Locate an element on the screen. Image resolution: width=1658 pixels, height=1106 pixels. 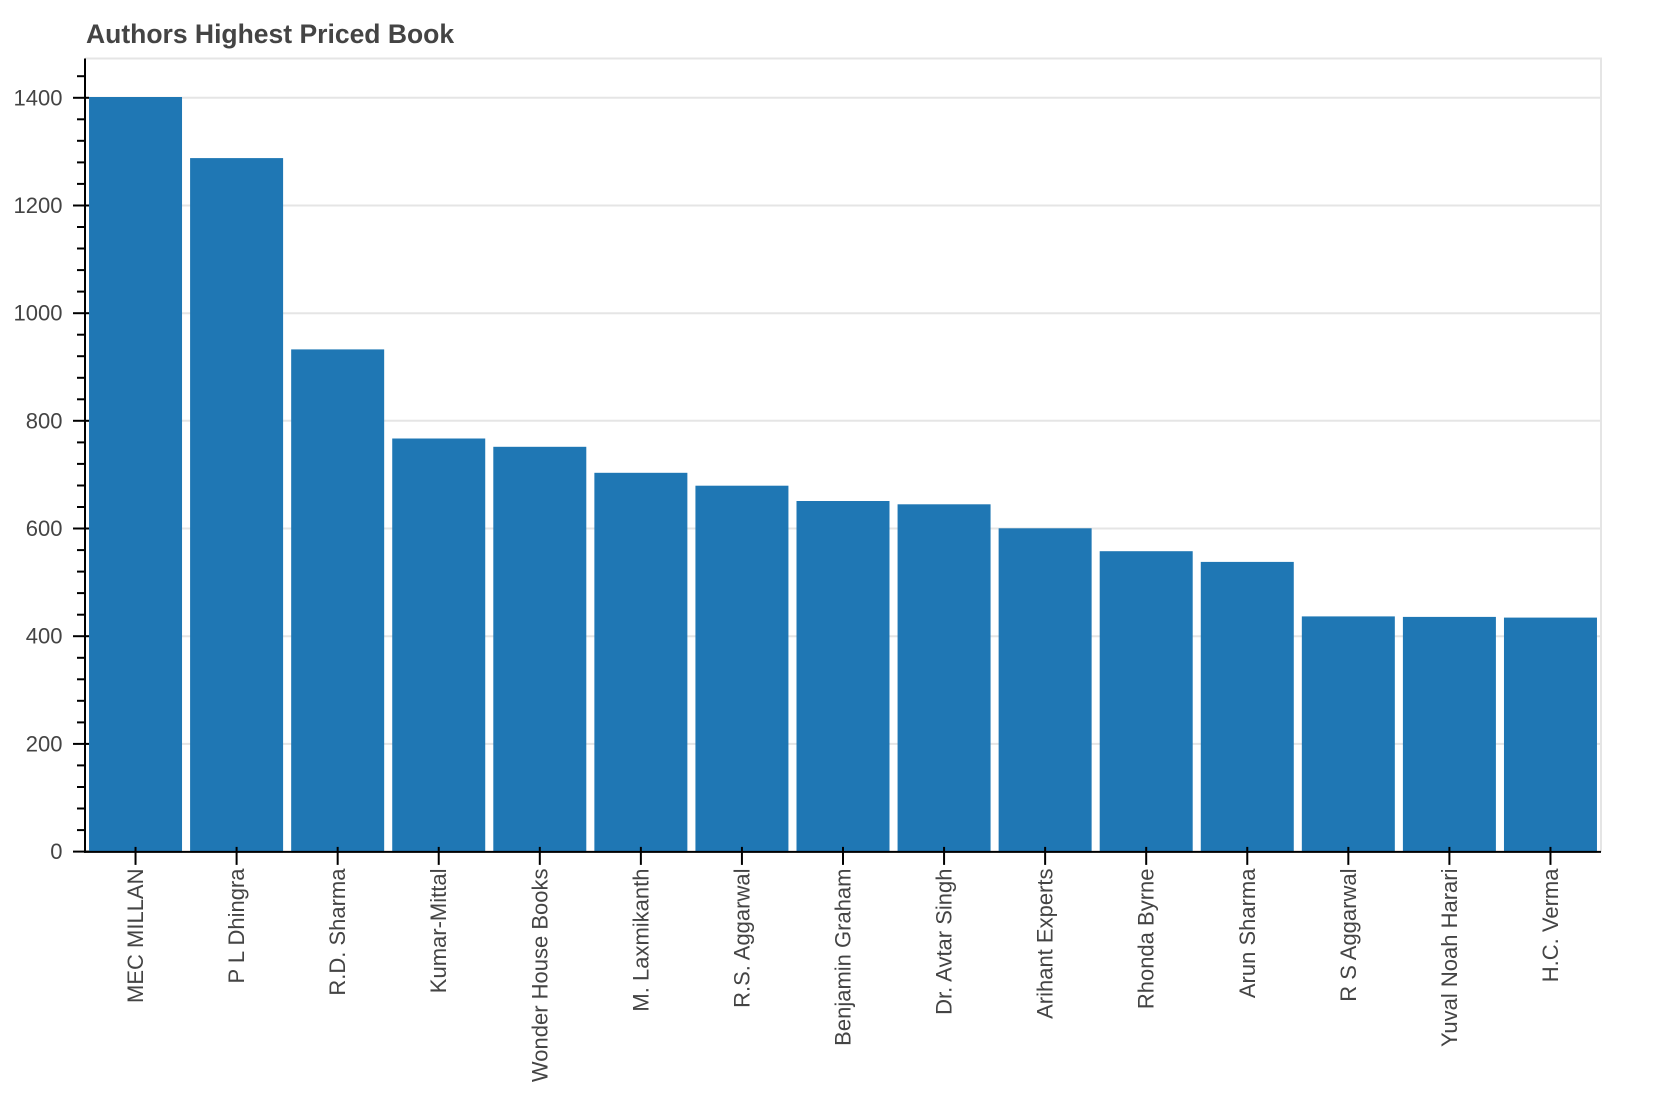
svg-text: Kumar-Mittal is located at coordinates (438, 931).